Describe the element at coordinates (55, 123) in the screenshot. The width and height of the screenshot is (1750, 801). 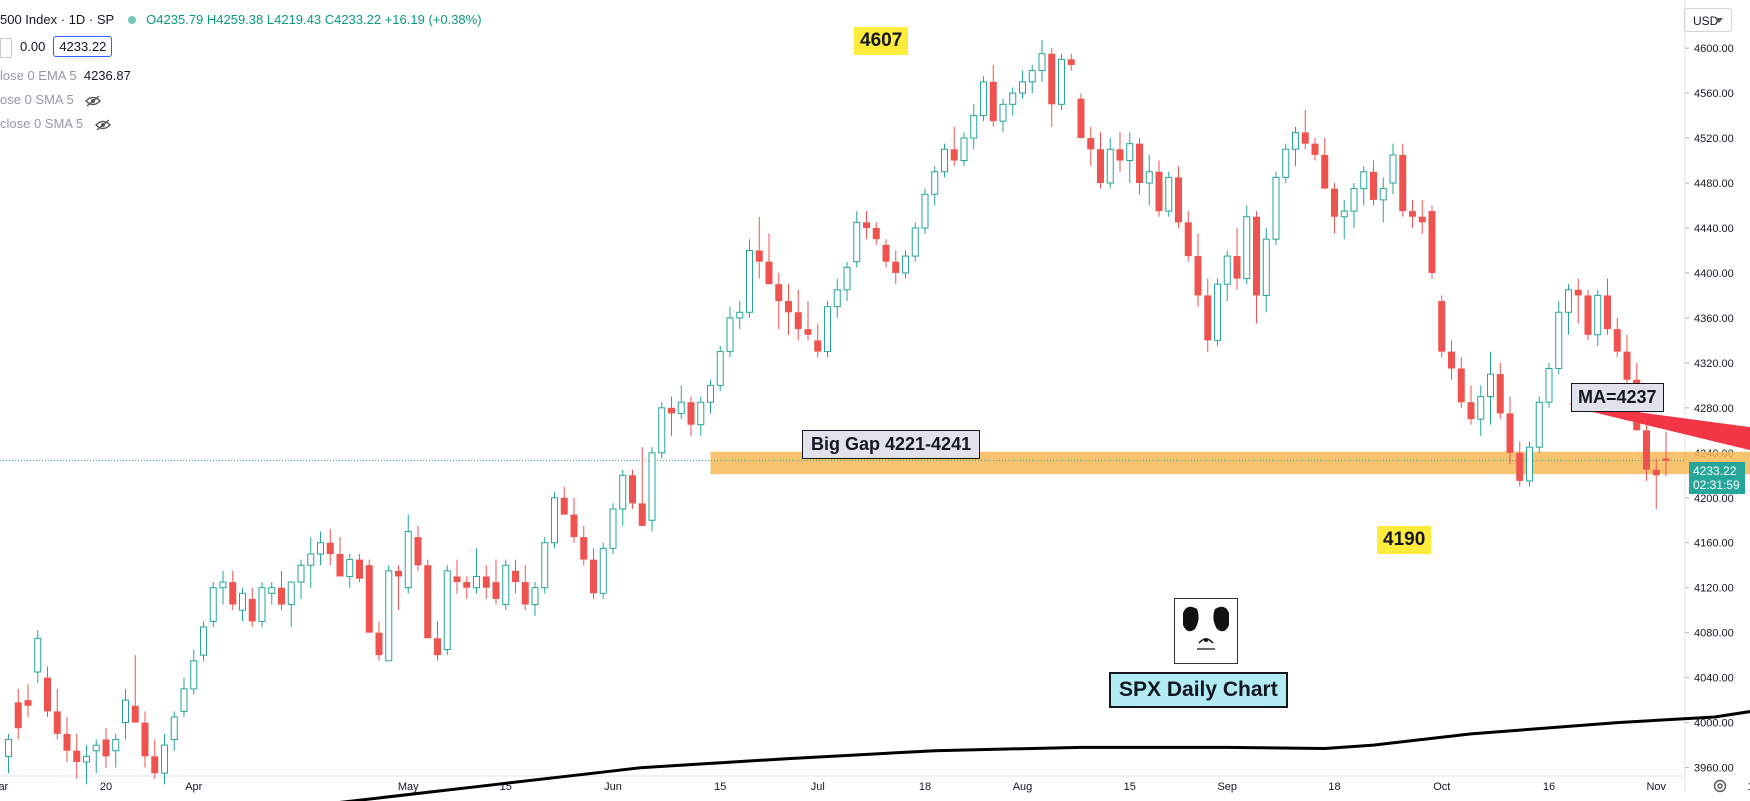
I see `legend-sma-2: close 0 SMA 5` at that location.